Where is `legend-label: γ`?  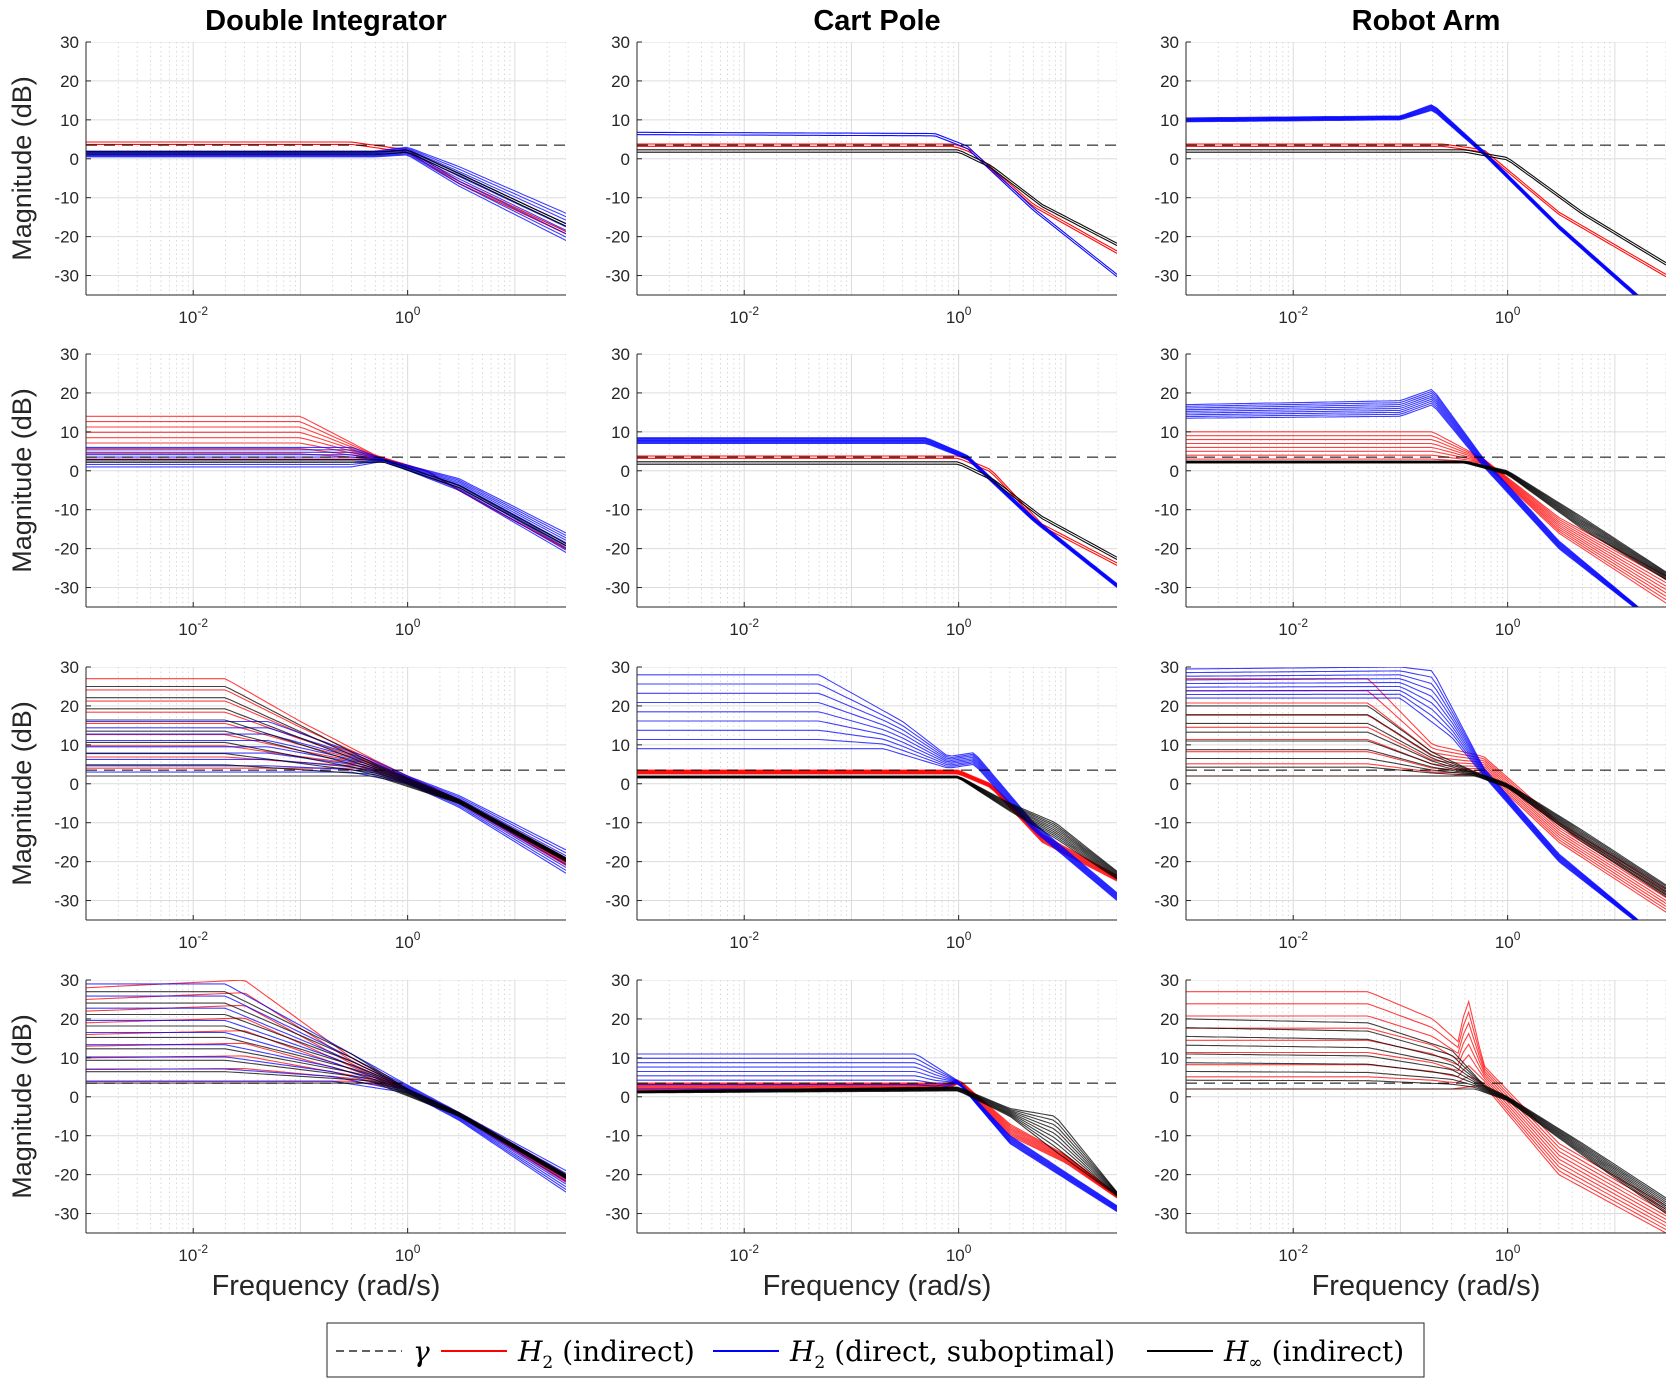 legend-label: γ is located at coordinates (421, 1351).